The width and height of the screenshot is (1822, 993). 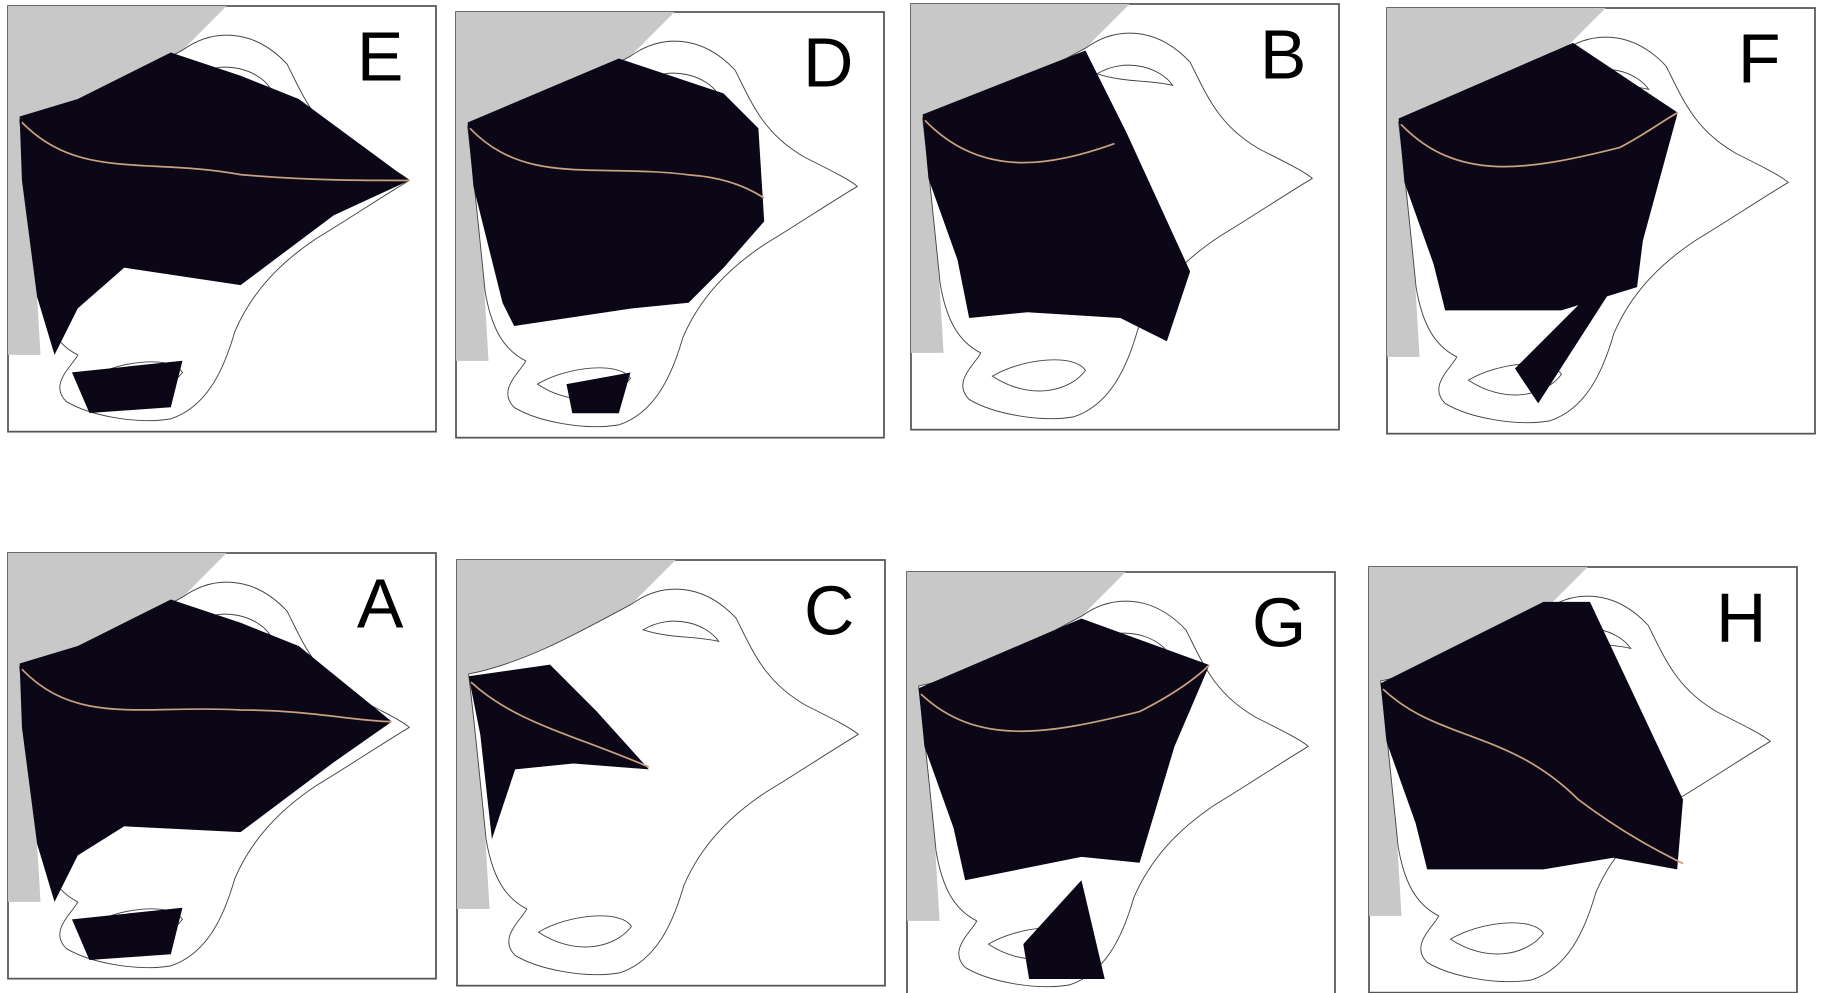 What do you see at coordinates (1125, 217) in the screenshot?
I see `panel: B` at bounding box center [1125, 217].